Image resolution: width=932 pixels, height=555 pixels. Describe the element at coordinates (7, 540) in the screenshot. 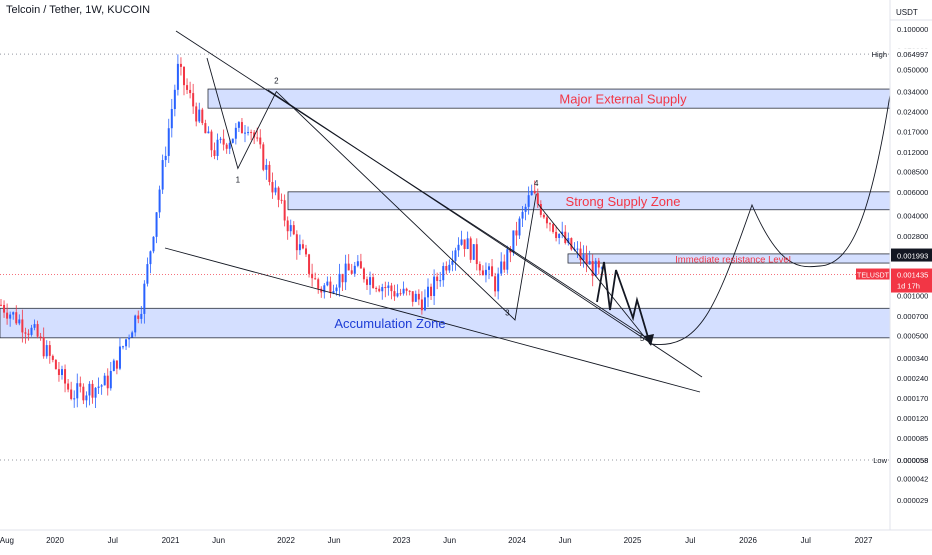

I see `time-tick: Aug` at that location.